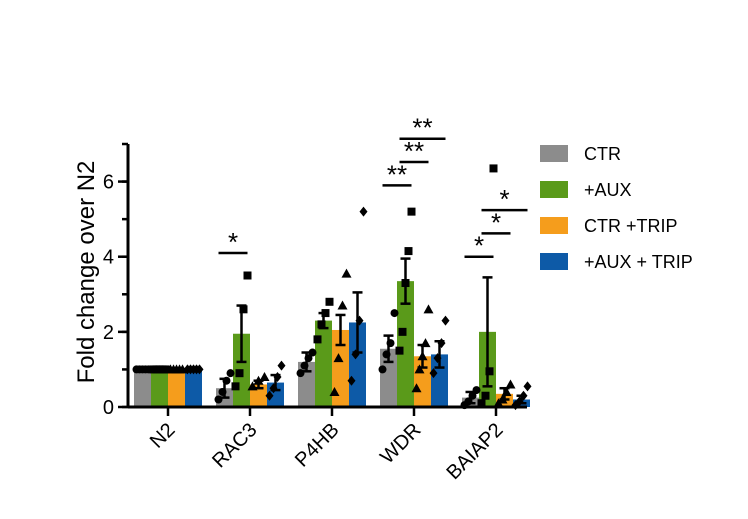 This screenshot has height=519, width=748. I want to click on legend: CTR +AUX CTR +TRIP +AUX + TRIP, so click(616, 208).